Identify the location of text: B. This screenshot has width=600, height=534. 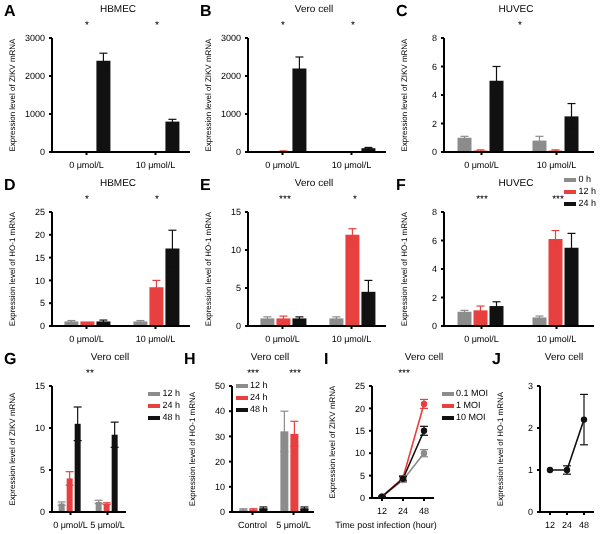
(206, 11).